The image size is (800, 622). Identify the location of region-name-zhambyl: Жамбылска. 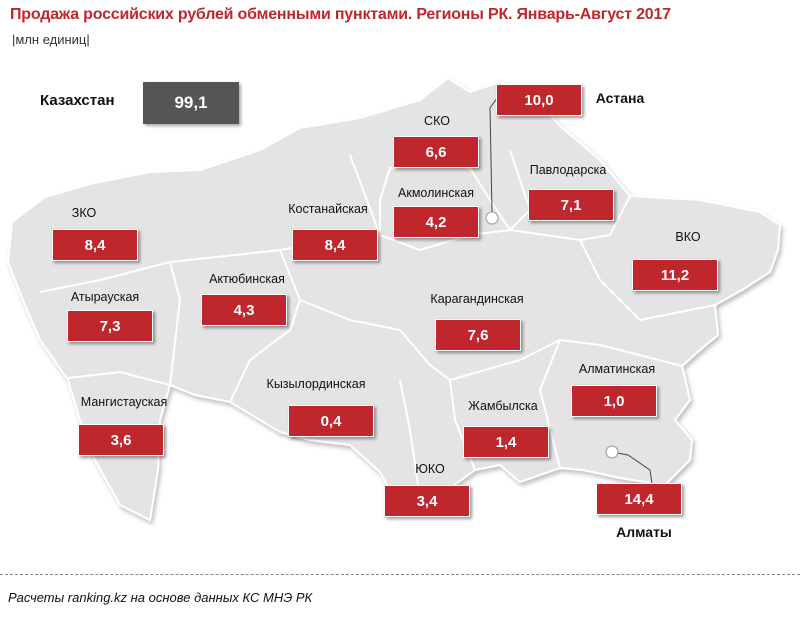
(503, 406).